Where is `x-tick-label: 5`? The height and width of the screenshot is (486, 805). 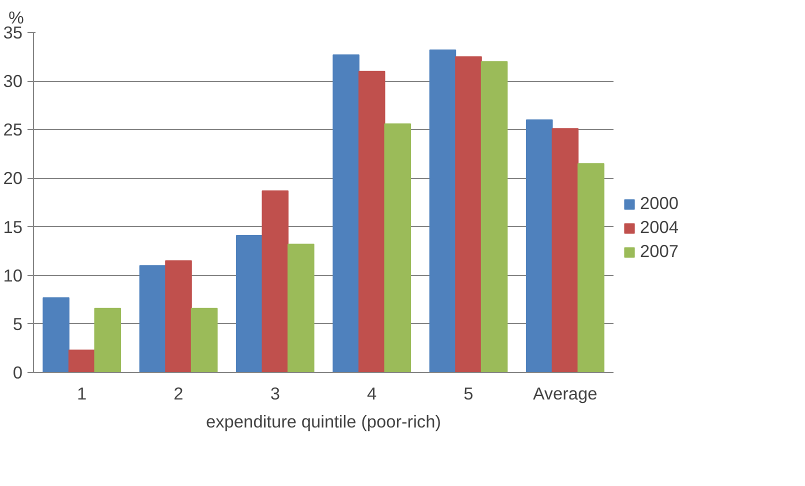
x-tick-label: 5 is located at coordinates (469, 394).